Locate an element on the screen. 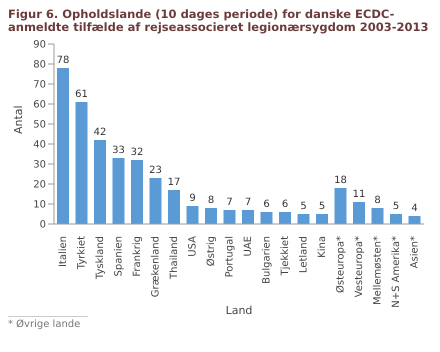 The width and height of the screenshot is (440, 352). x-tick-label: Asien* is located at coordinates (414, 252).